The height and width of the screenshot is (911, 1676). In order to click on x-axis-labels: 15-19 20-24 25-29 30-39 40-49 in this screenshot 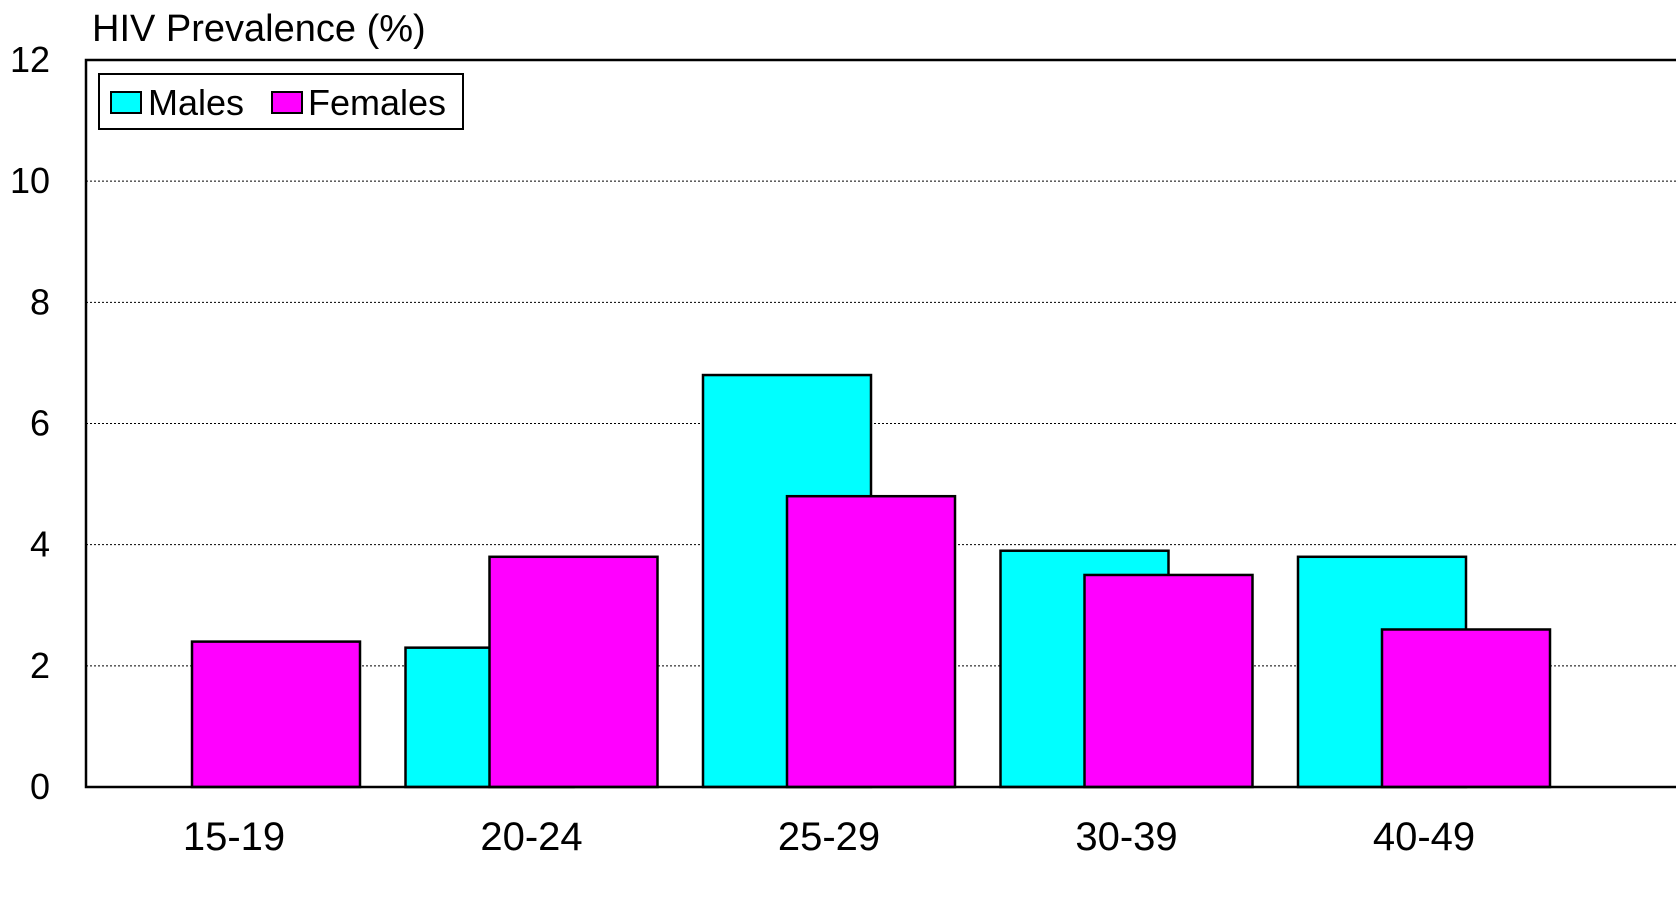, I will do `click(829, 837)`.